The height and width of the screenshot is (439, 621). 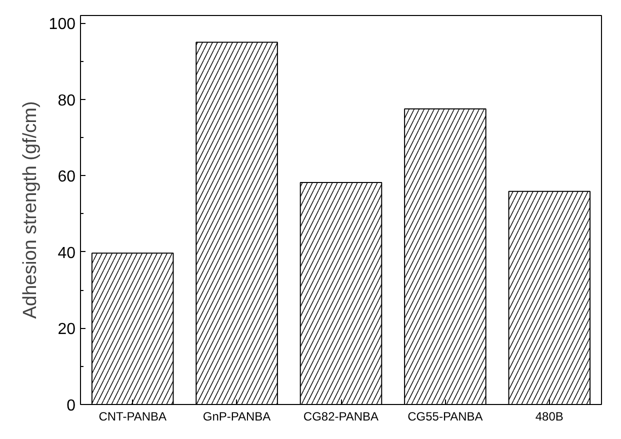 I want to click on y-axis-title: Adhesion strength (gf/cm), so click(x=30, y=210).